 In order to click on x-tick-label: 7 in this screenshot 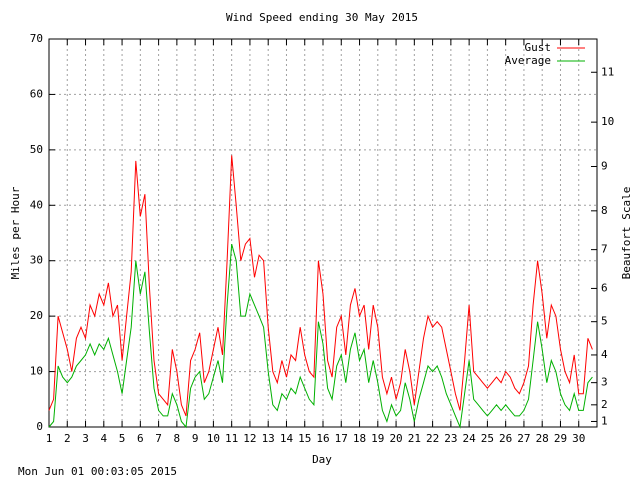, I will do `click(158, 438)`.